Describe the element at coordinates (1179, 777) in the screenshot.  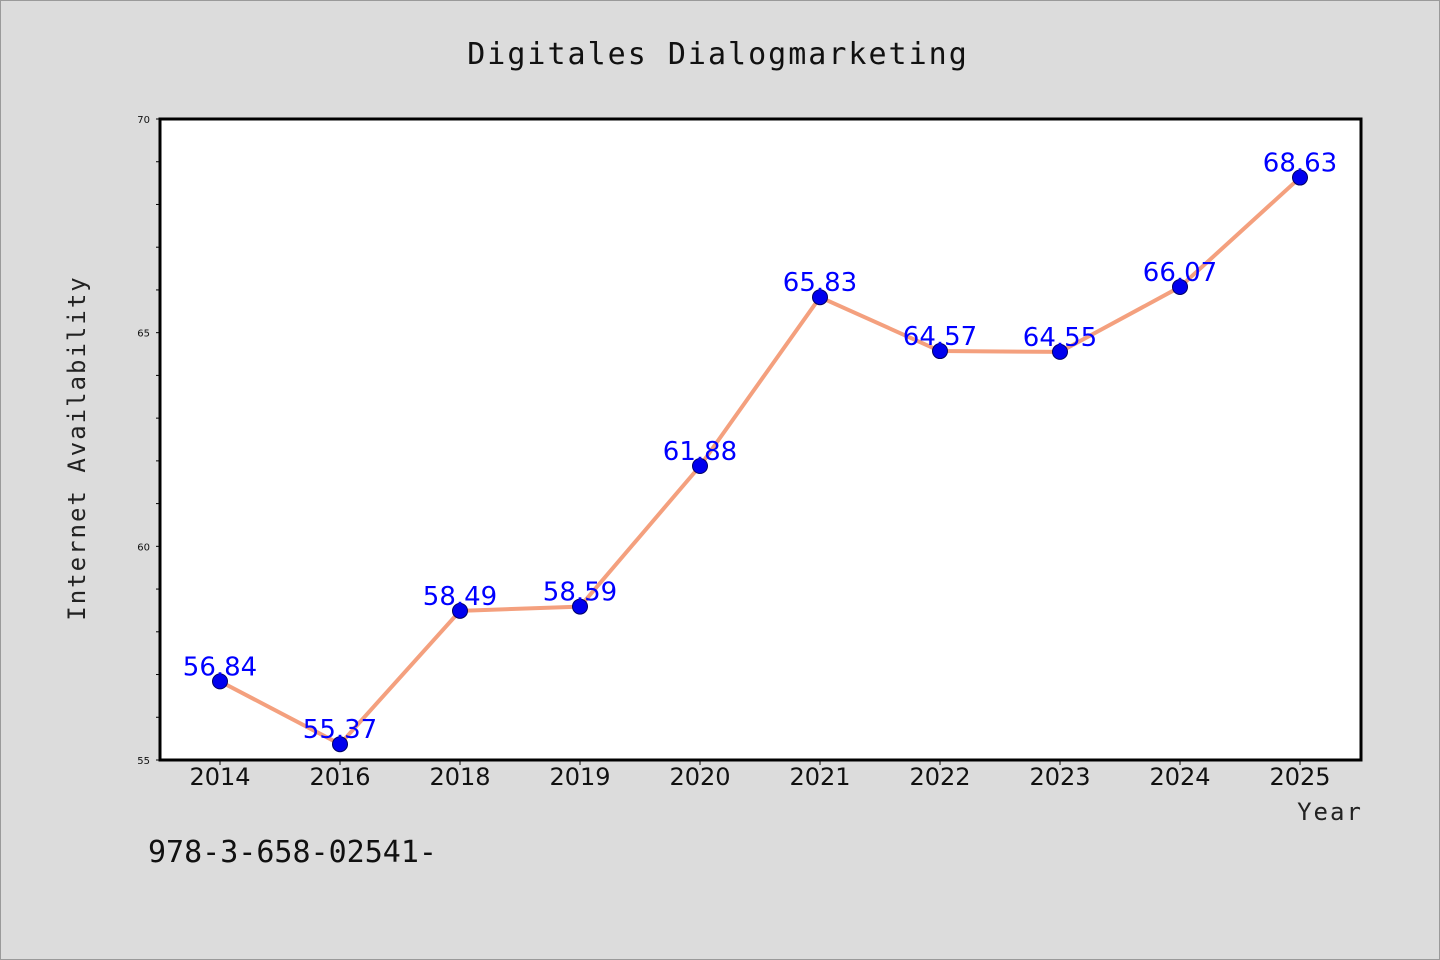
I see `x-tick-label: 2024` at that location.